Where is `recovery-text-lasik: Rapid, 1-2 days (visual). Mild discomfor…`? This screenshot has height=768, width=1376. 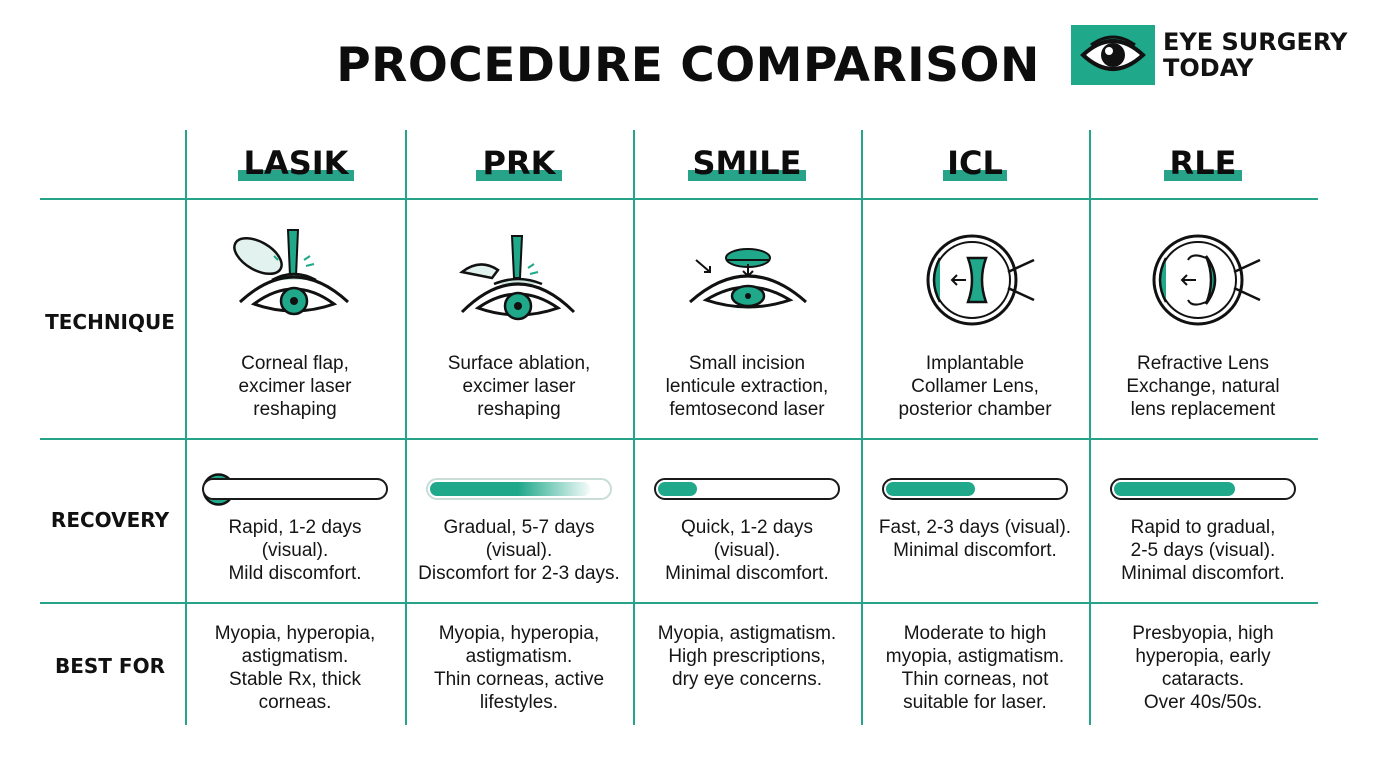
recovery-text-lasik: Rapid, 1-2 days (visual). Mild discomfor… is located at coordinates (295, 550).